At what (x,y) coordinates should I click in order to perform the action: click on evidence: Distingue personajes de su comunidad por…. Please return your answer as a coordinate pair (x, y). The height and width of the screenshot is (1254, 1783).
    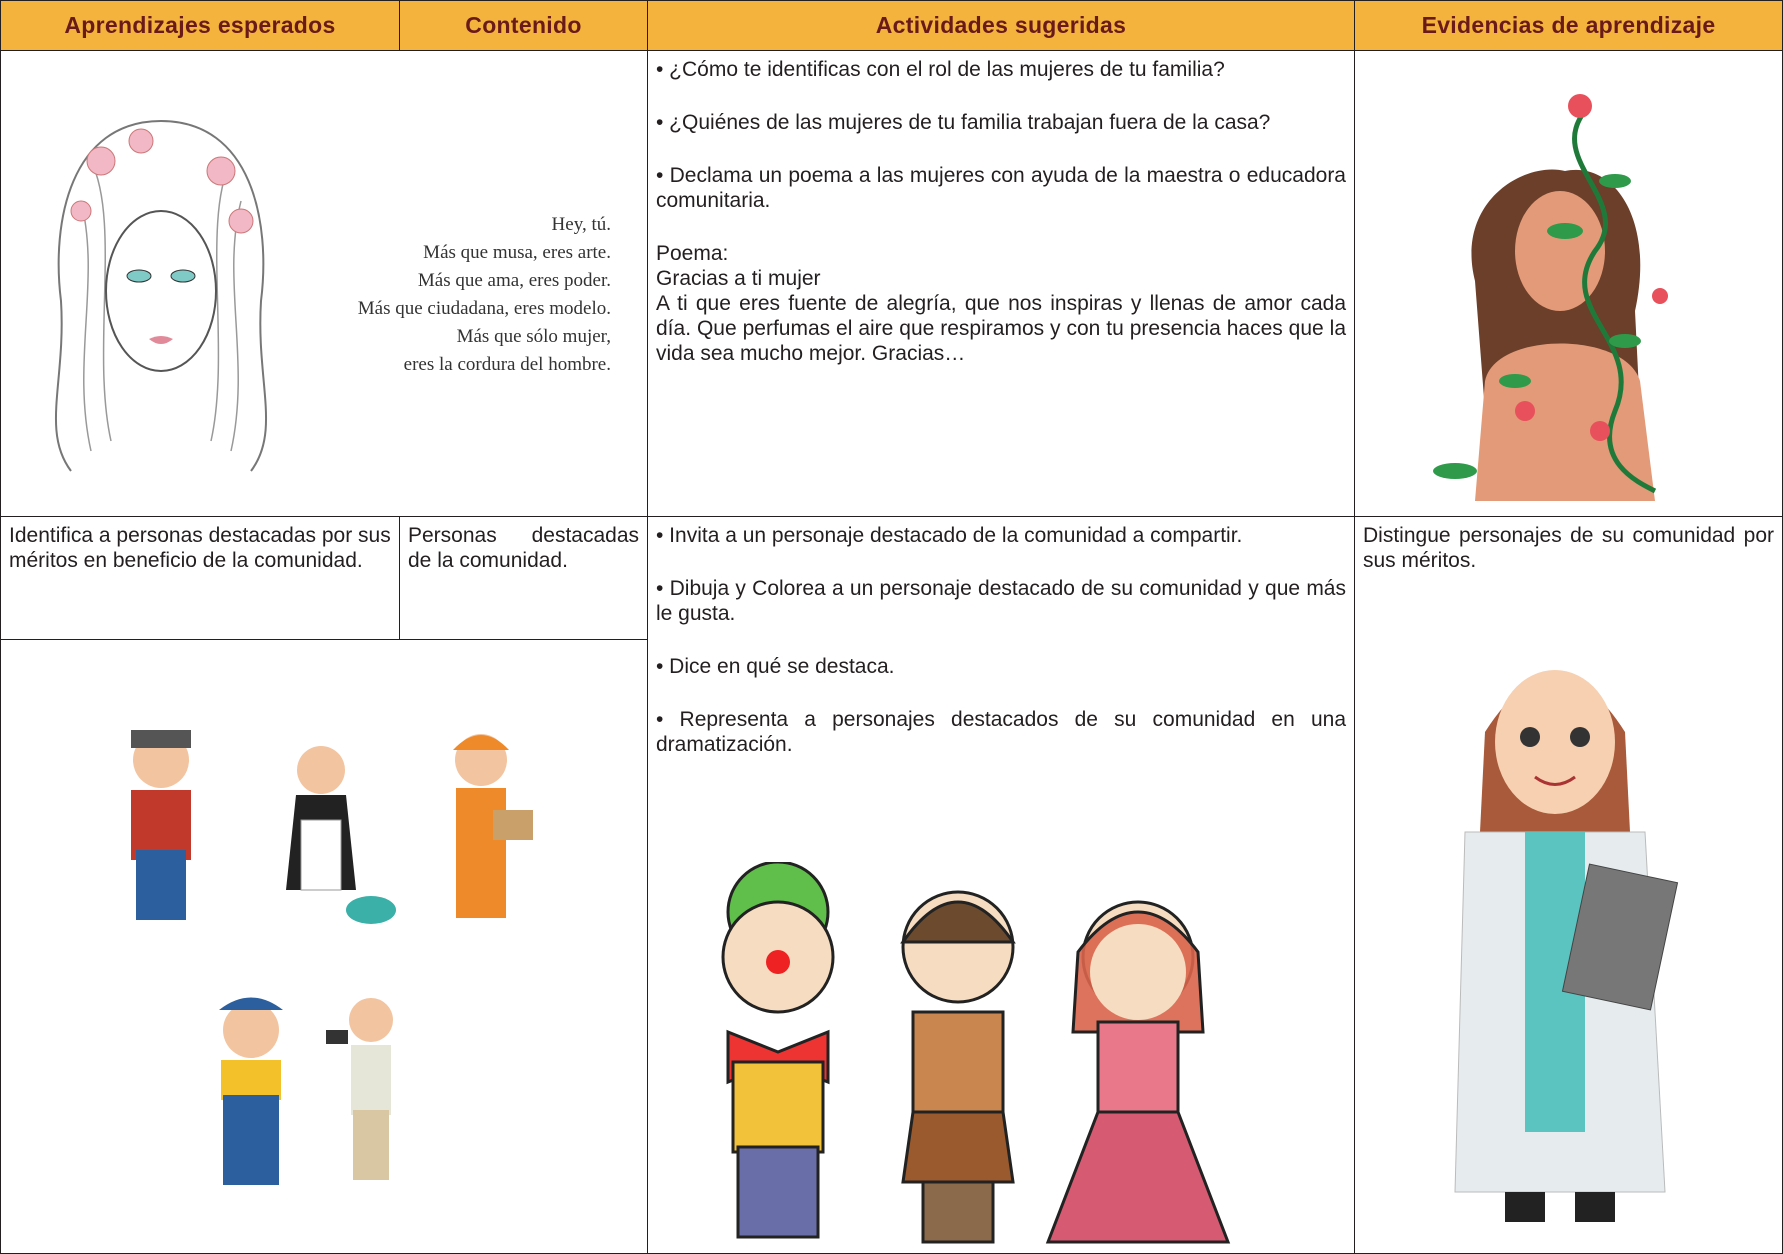
    Looking at the image, I should click on (1568, 548).